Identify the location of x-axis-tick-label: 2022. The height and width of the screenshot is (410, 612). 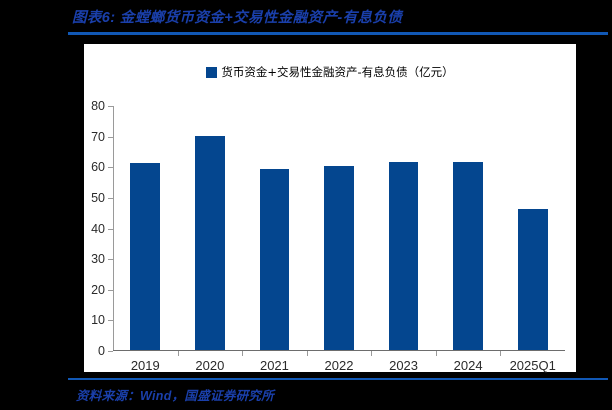
(339, 365).